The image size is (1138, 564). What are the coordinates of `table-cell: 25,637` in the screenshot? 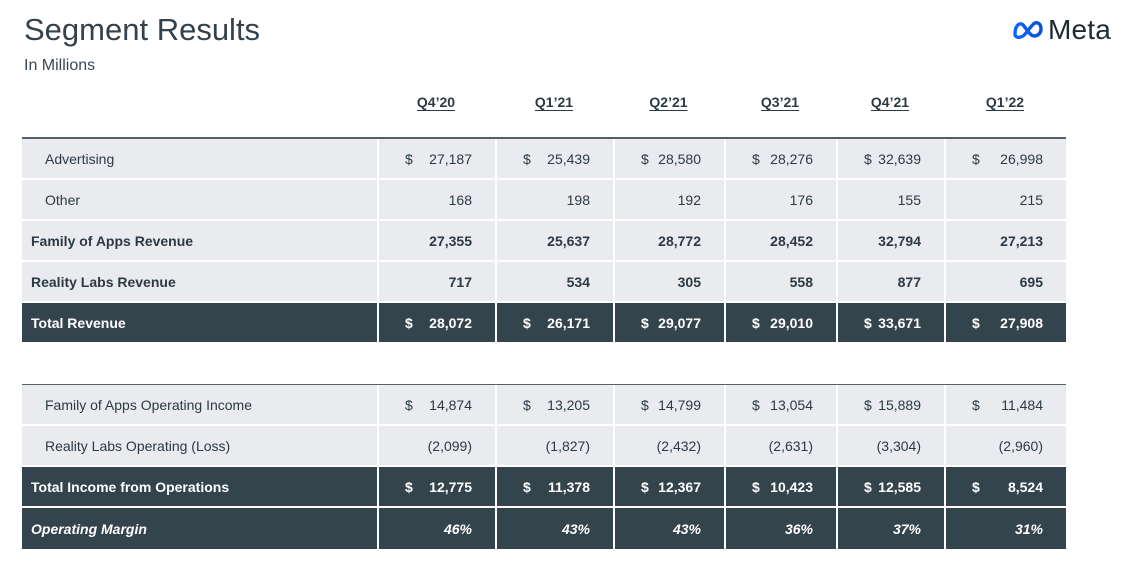 It's located at (554, 240).